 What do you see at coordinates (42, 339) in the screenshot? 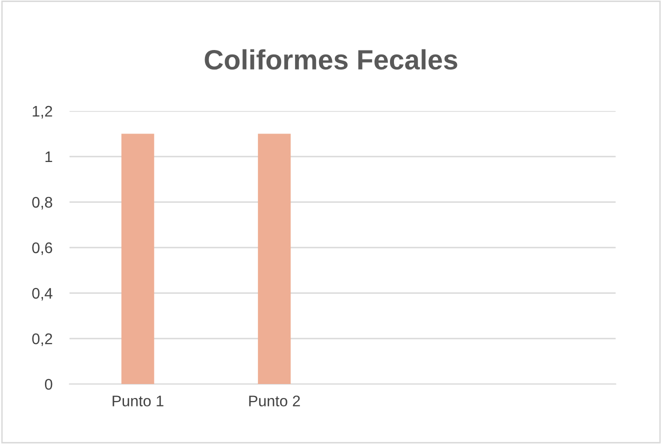
I see `y-tick-label: 0,2` at bounding box center [42, 339].